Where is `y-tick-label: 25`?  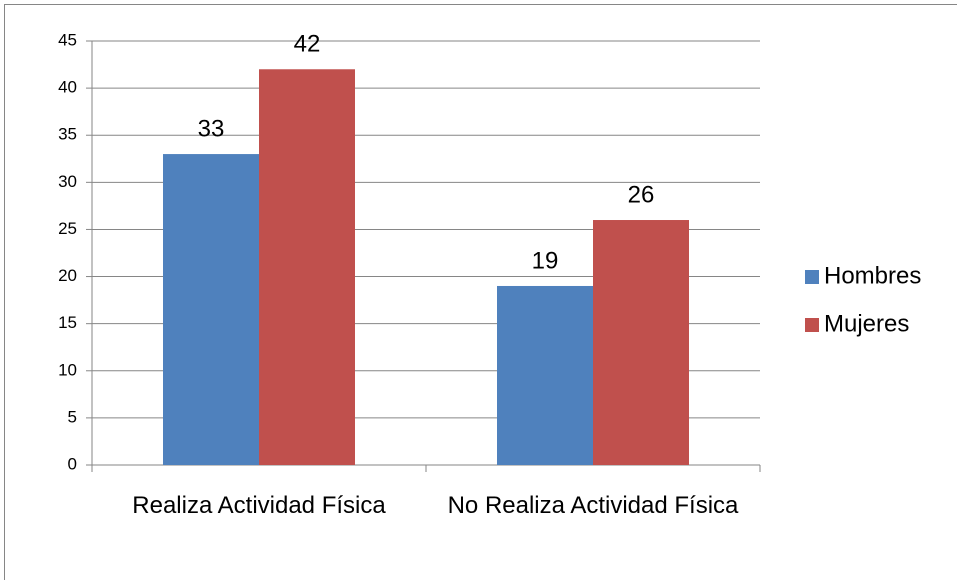
y-tick-label: 25 is located at coordinates (67, 228).